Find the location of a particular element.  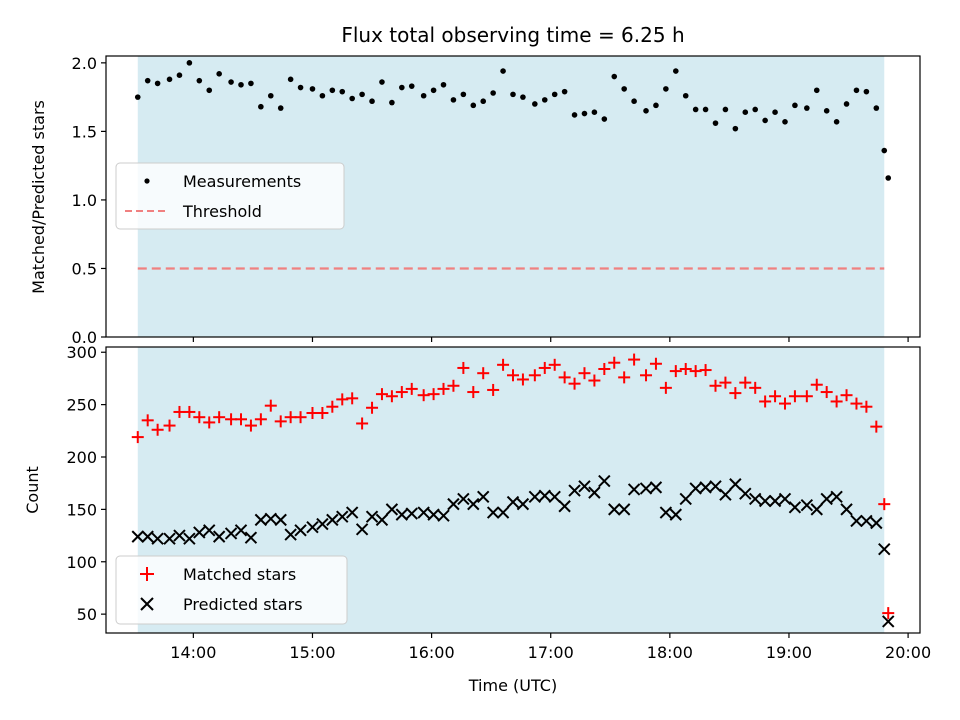

count-y-axis-label: Count is located at coordinates (32, 490).